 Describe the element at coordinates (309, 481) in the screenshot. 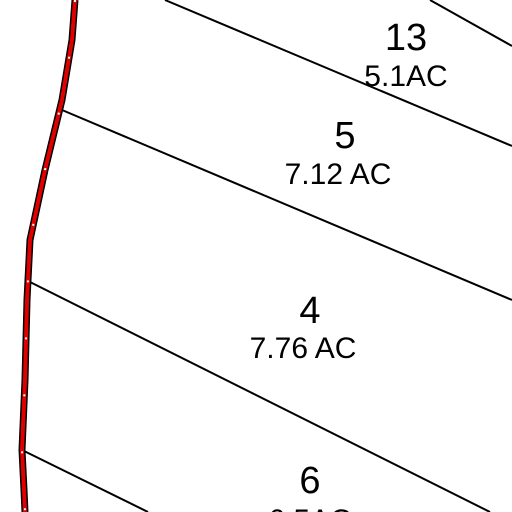

I see `lot-number: 6` at that location.